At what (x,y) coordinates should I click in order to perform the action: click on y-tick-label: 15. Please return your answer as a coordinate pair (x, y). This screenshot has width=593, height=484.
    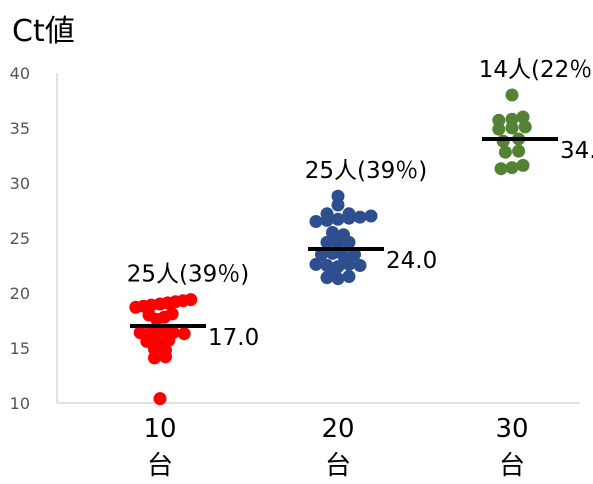
    Looking at the image, I should click on (20, 348).